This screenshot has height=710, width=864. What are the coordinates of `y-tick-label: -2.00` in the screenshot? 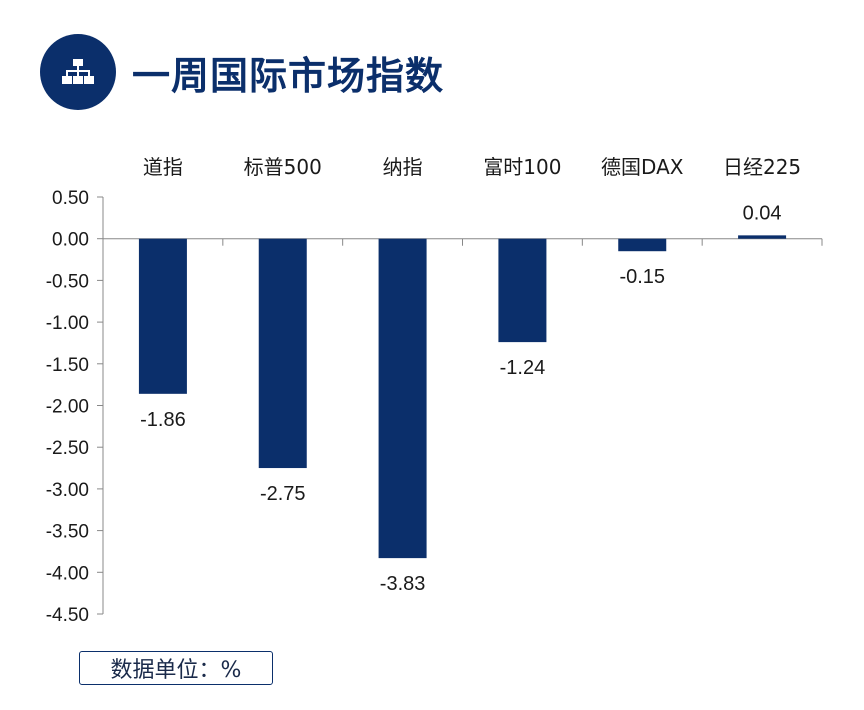 It's located at (67, 407).